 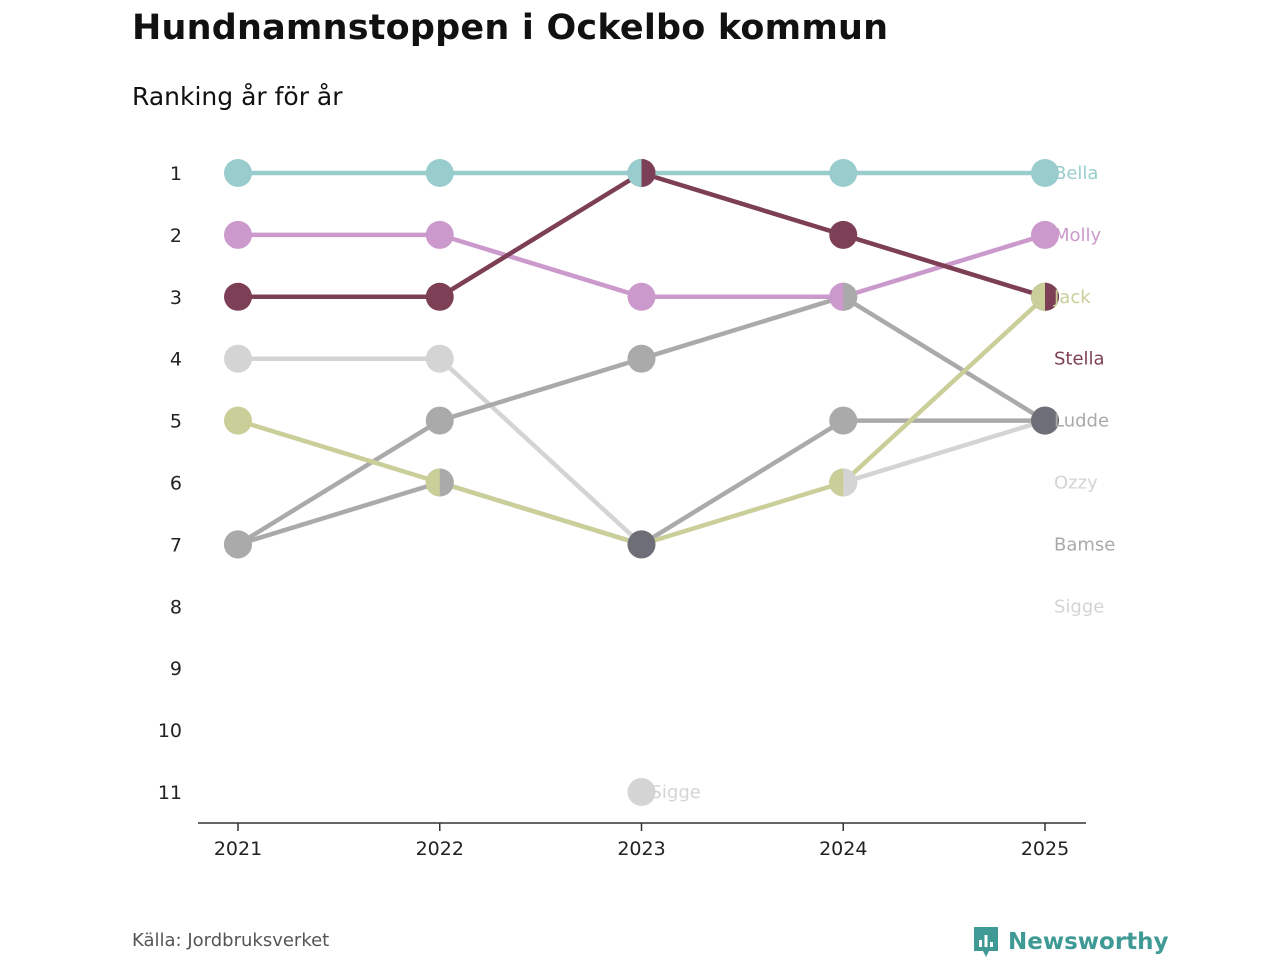 What do you see at coordinates (1088, 942) in the screenshot?
I see `brand-name: Newsworthy` at bounding box center [1088, 942].